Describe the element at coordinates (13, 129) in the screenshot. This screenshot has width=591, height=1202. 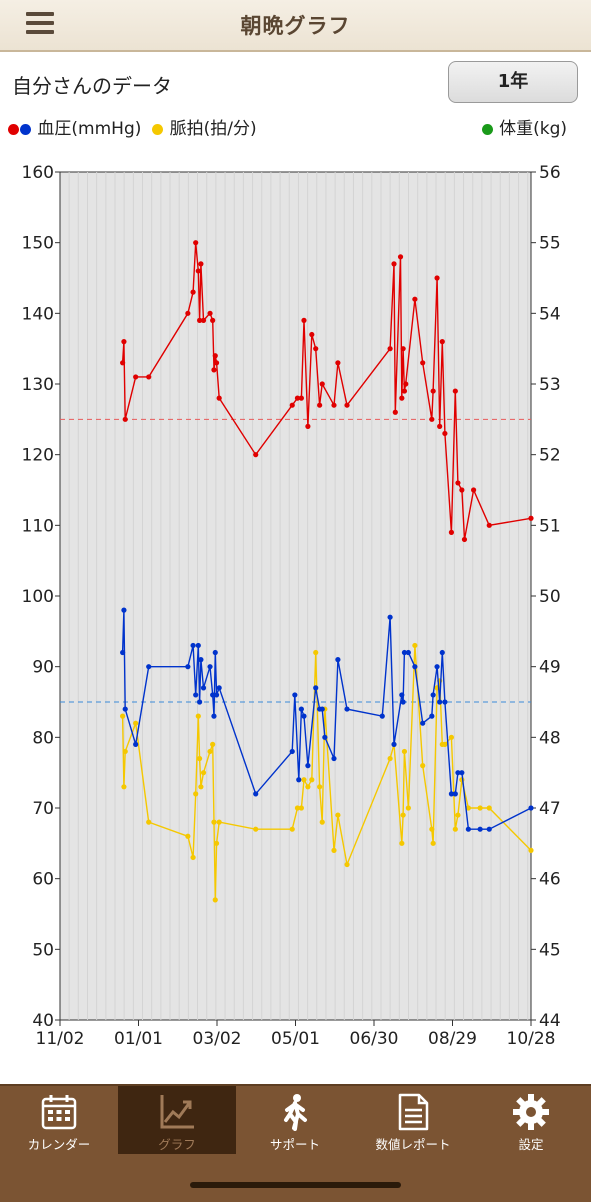
I see `systolic-dot-icon` at that location.